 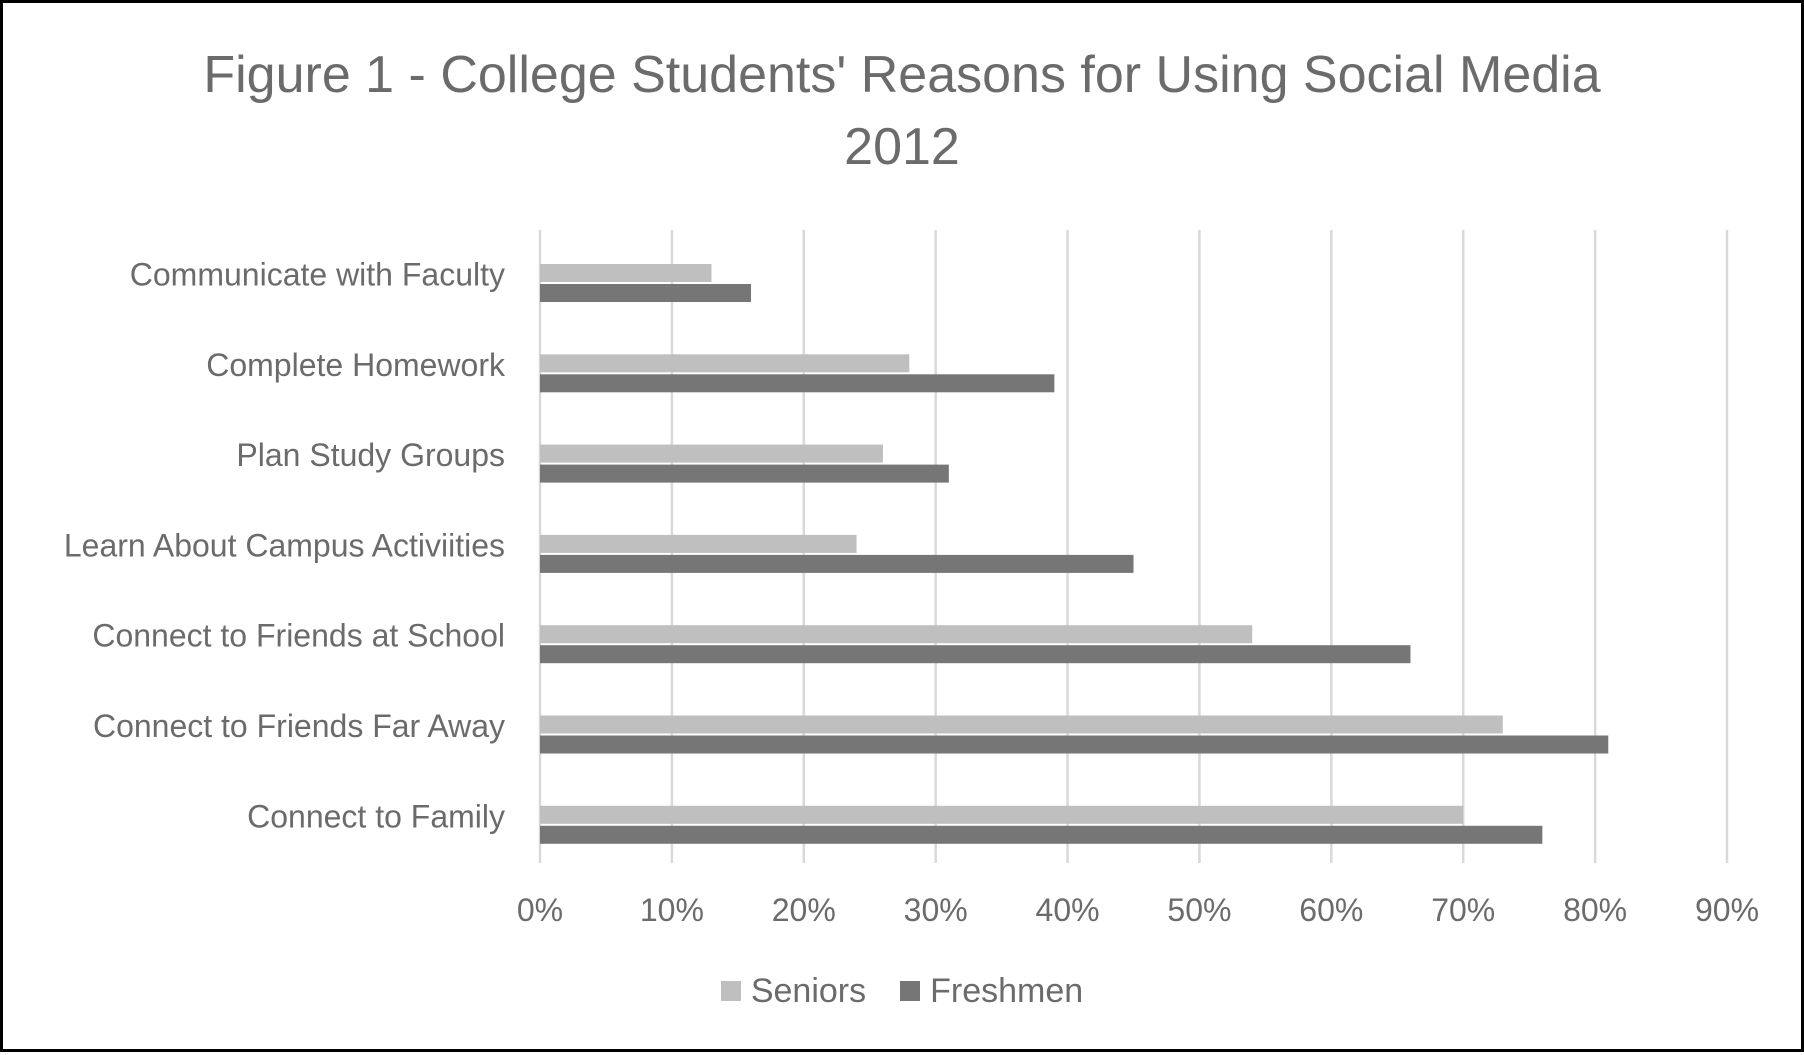 I want to click on x-tick-label: 30%, so click(x=936, y=910).